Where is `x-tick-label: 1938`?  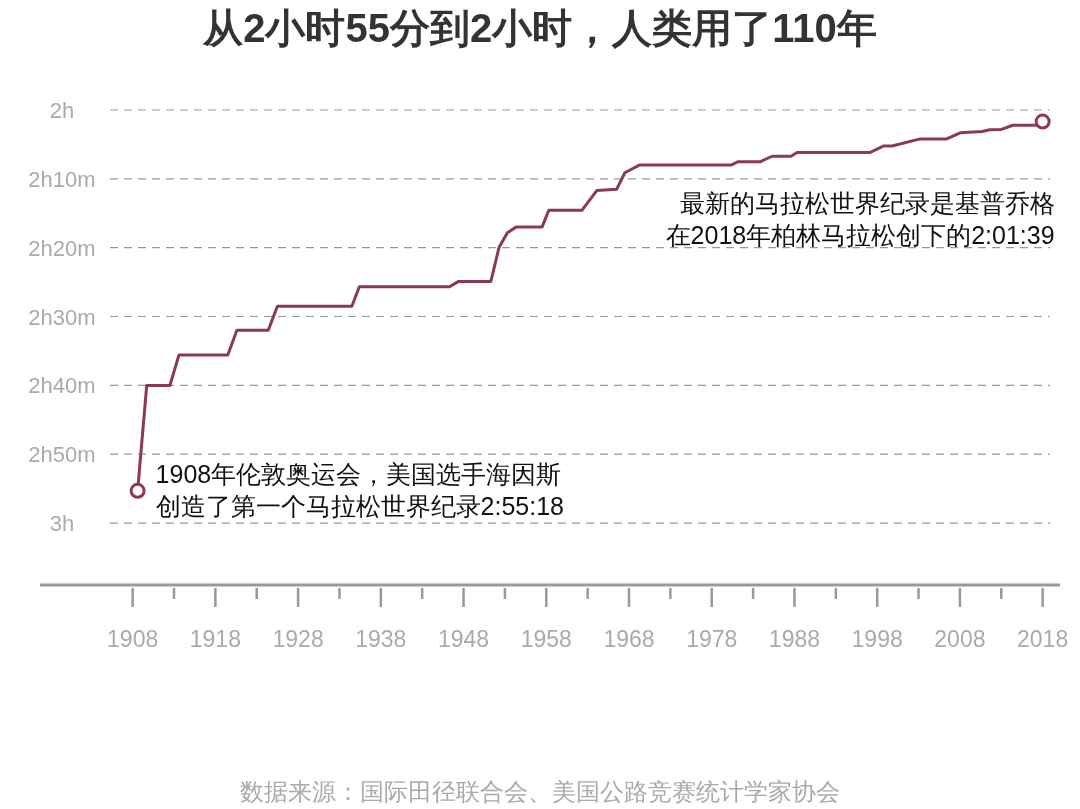
x-tick-label: 1938 is located at coordinates (381, 639).